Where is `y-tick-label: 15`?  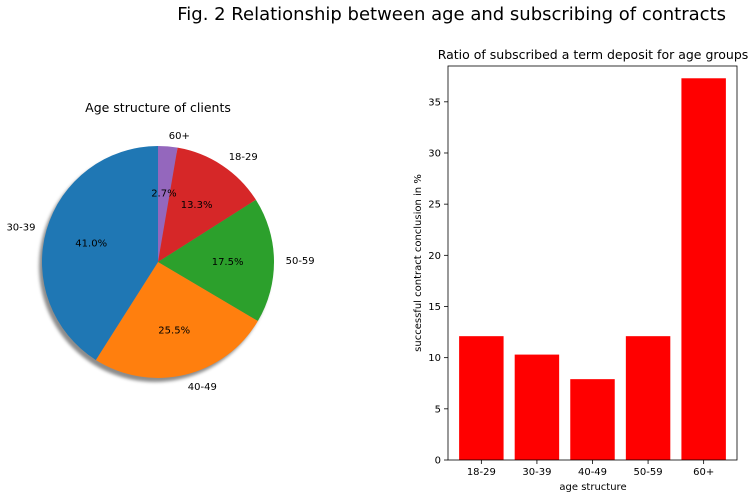 y-tick-label: 15 is located at coordinates (434, 307).